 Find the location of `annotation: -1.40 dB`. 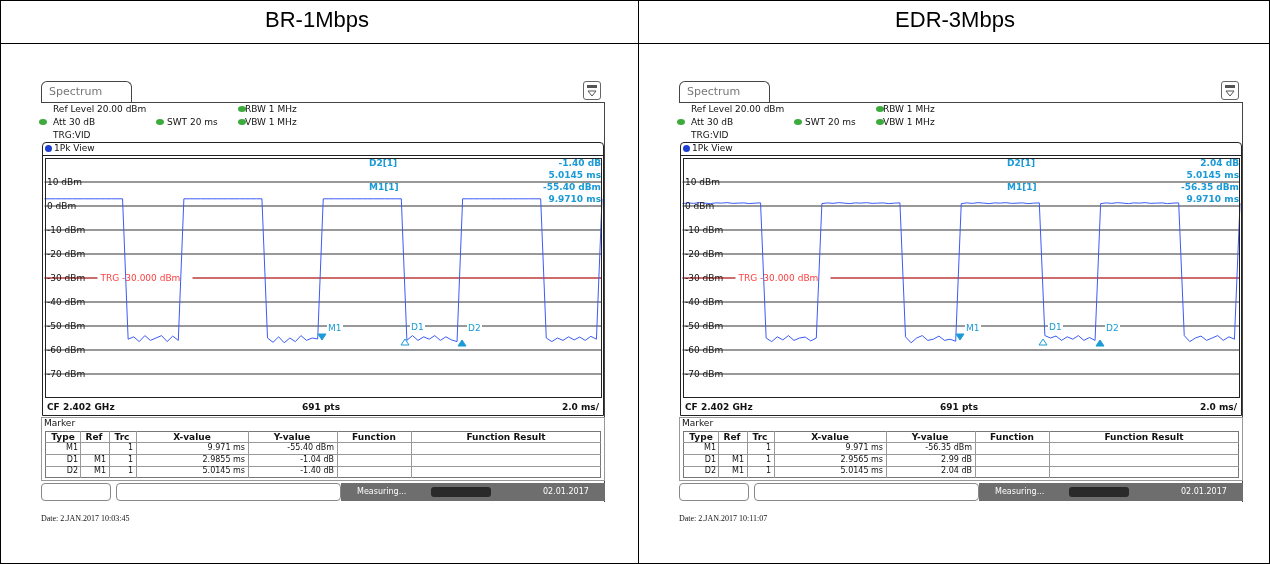

annotation: -1.40 dB is located at coordinates (579, 163).